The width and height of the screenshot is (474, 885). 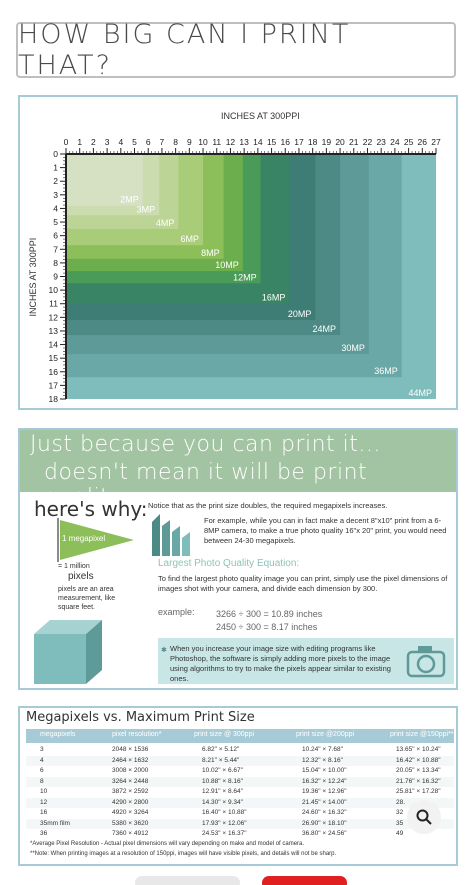 What do you see at coordinates (272, 142) in the screenshot?
I see `x-tick-label: 15` at bounding box center [272, 142].